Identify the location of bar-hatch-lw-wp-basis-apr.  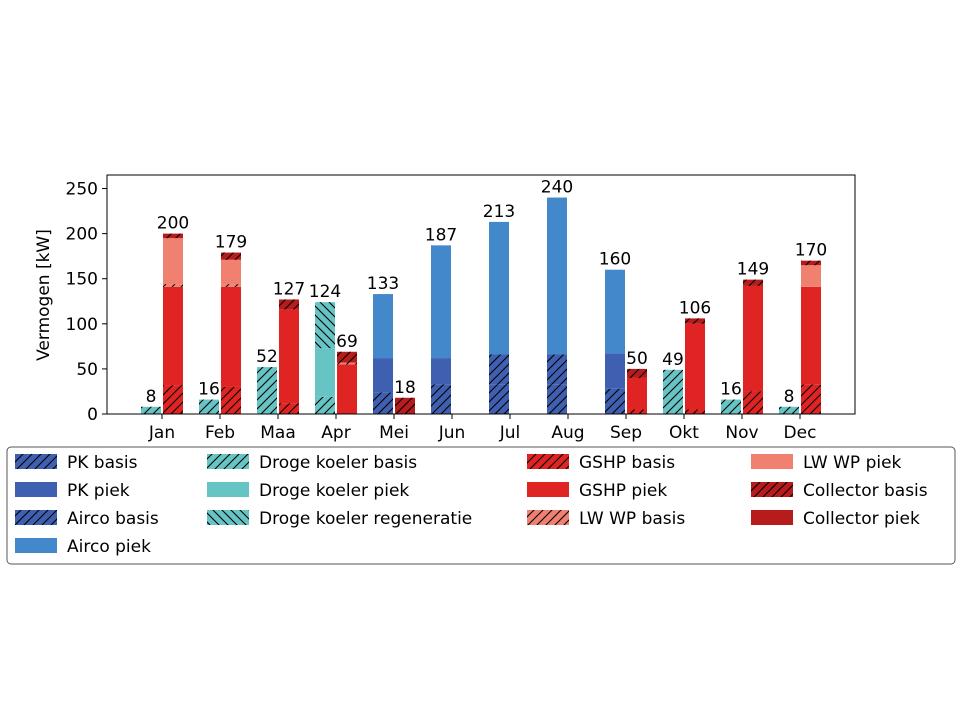
(347, 363).